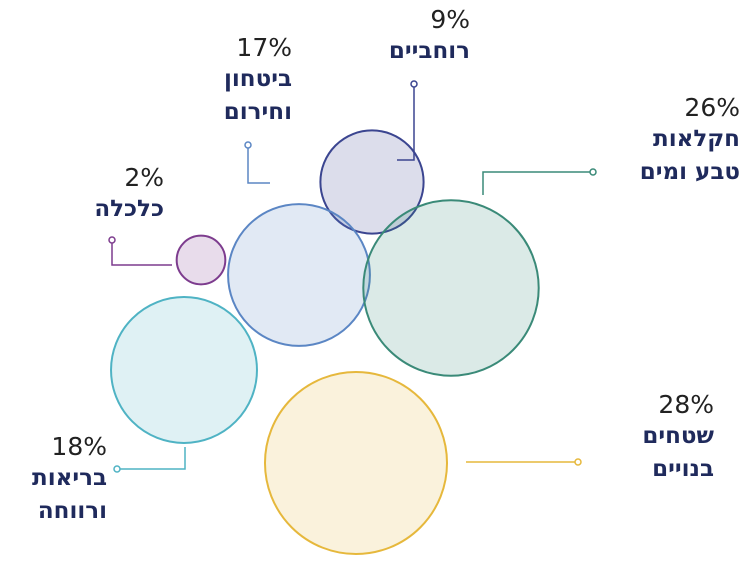 The width and height of the screenshot is (742, 564). I want to click on category-label: כלכלה, so click(129, 209).